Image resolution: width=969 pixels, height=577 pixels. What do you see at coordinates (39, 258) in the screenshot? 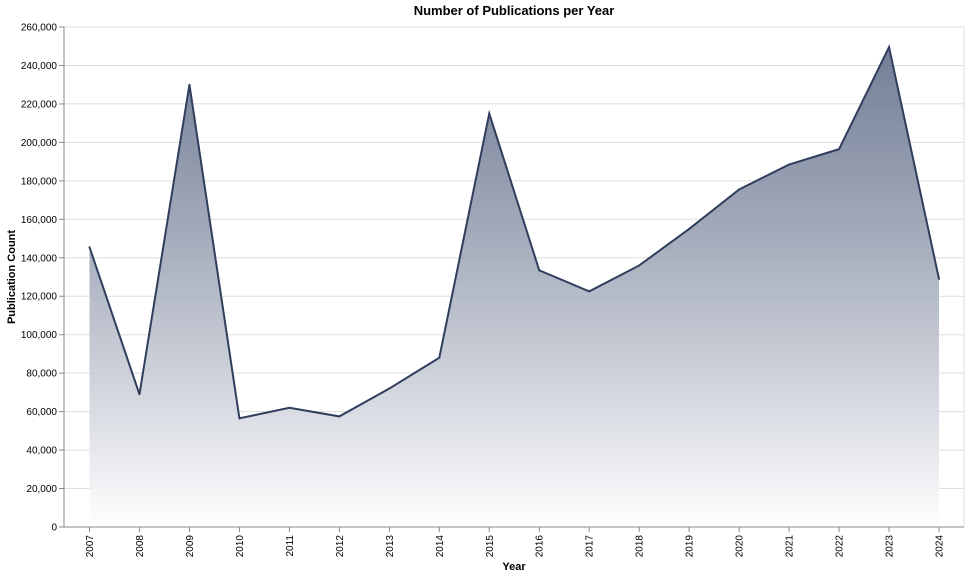
I see `y-tick-label: 140,000` at bounding box center [39, 258].